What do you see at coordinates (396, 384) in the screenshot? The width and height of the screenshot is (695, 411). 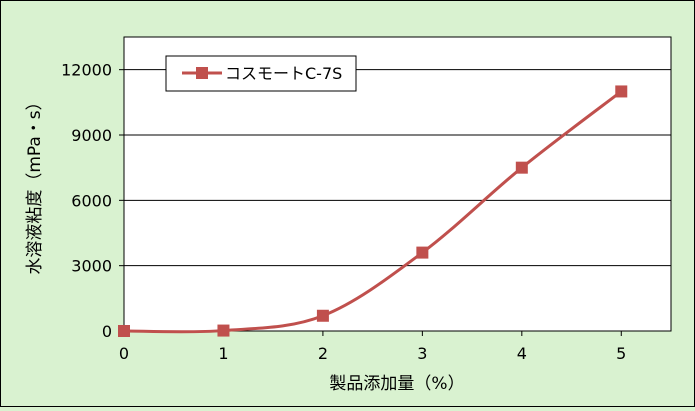 I see `x-axis-title: 製品添加量（%）` at bounding box center [396, 384].